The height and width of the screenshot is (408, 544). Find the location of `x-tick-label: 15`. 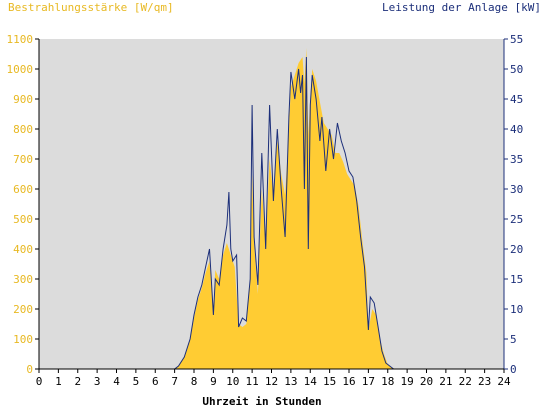

x-tick-label: 15 is located at coordinates (329, 381).